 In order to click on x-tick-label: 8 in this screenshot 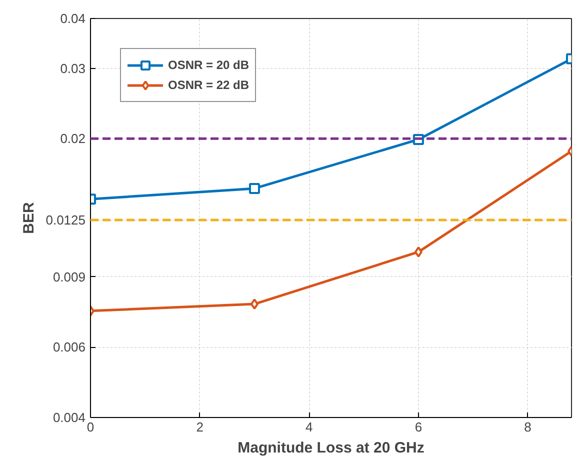, I will do `click(528, 427)`.